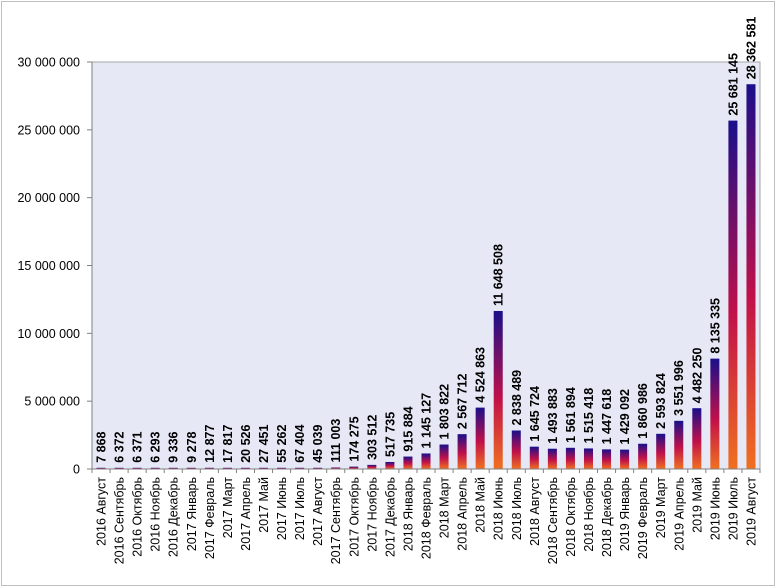 Image resolution: width=777 pixels, height=588 pixels. I want to click on data-label: 1 561 894, so click(571, 415).